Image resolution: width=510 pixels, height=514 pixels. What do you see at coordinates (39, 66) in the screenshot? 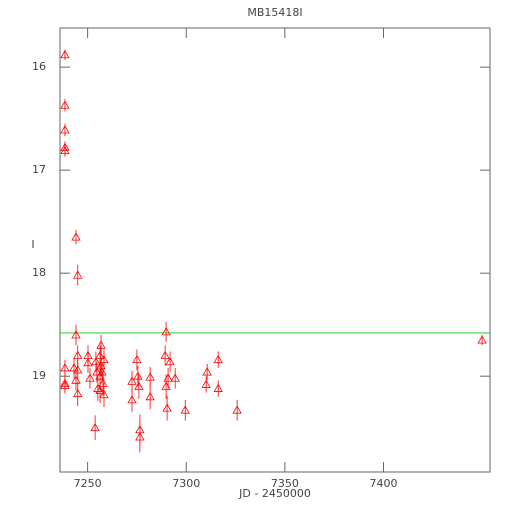
I see `y-tick-label: 16` at bounding box center [39, 66].